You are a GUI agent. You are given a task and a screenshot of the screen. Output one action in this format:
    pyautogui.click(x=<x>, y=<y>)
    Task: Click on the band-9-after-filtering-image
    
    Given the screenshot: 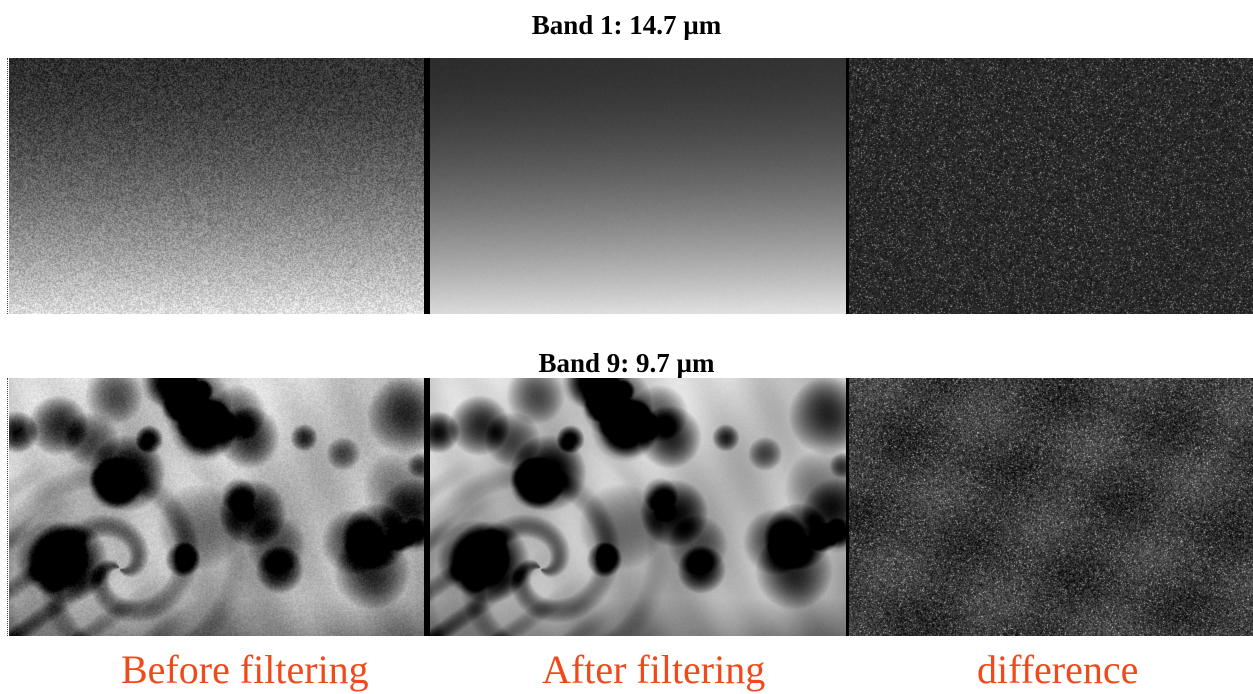 What is the action you would take?
    pyautogui.click(x=638, y=507)
    